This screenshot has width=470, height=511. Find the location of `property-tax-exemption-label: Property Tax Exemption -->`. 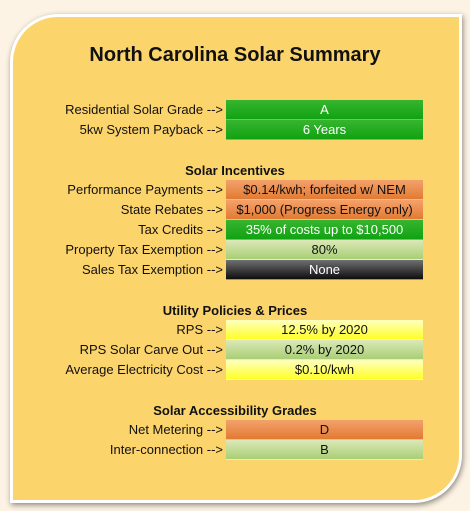

property-tax-exemption-label: Property Tax Exemption --> is located at coordinates (144, 249).